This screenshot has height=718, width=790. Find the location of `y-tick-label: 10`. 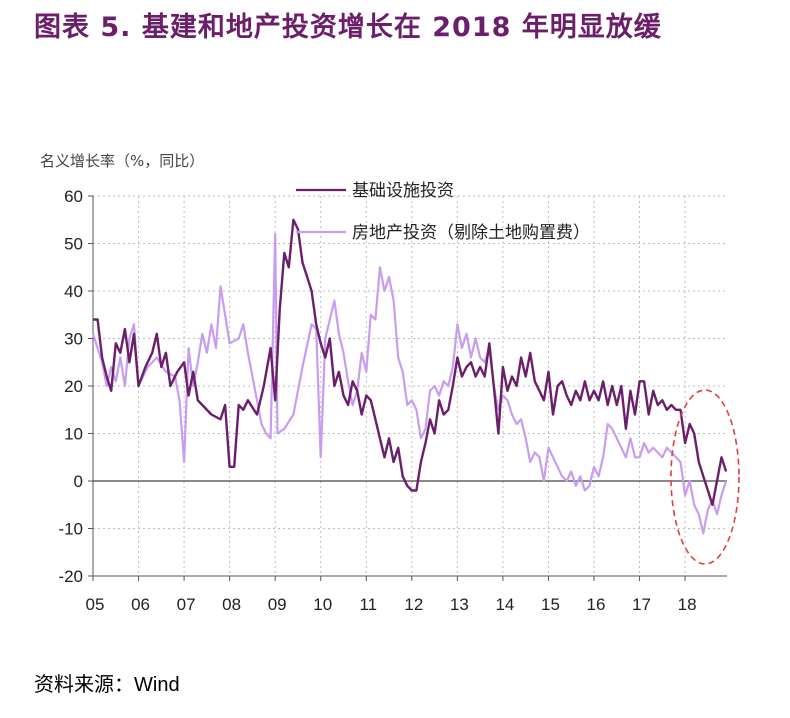

y-tick-label: 10 is located at coordinates (73, 434).